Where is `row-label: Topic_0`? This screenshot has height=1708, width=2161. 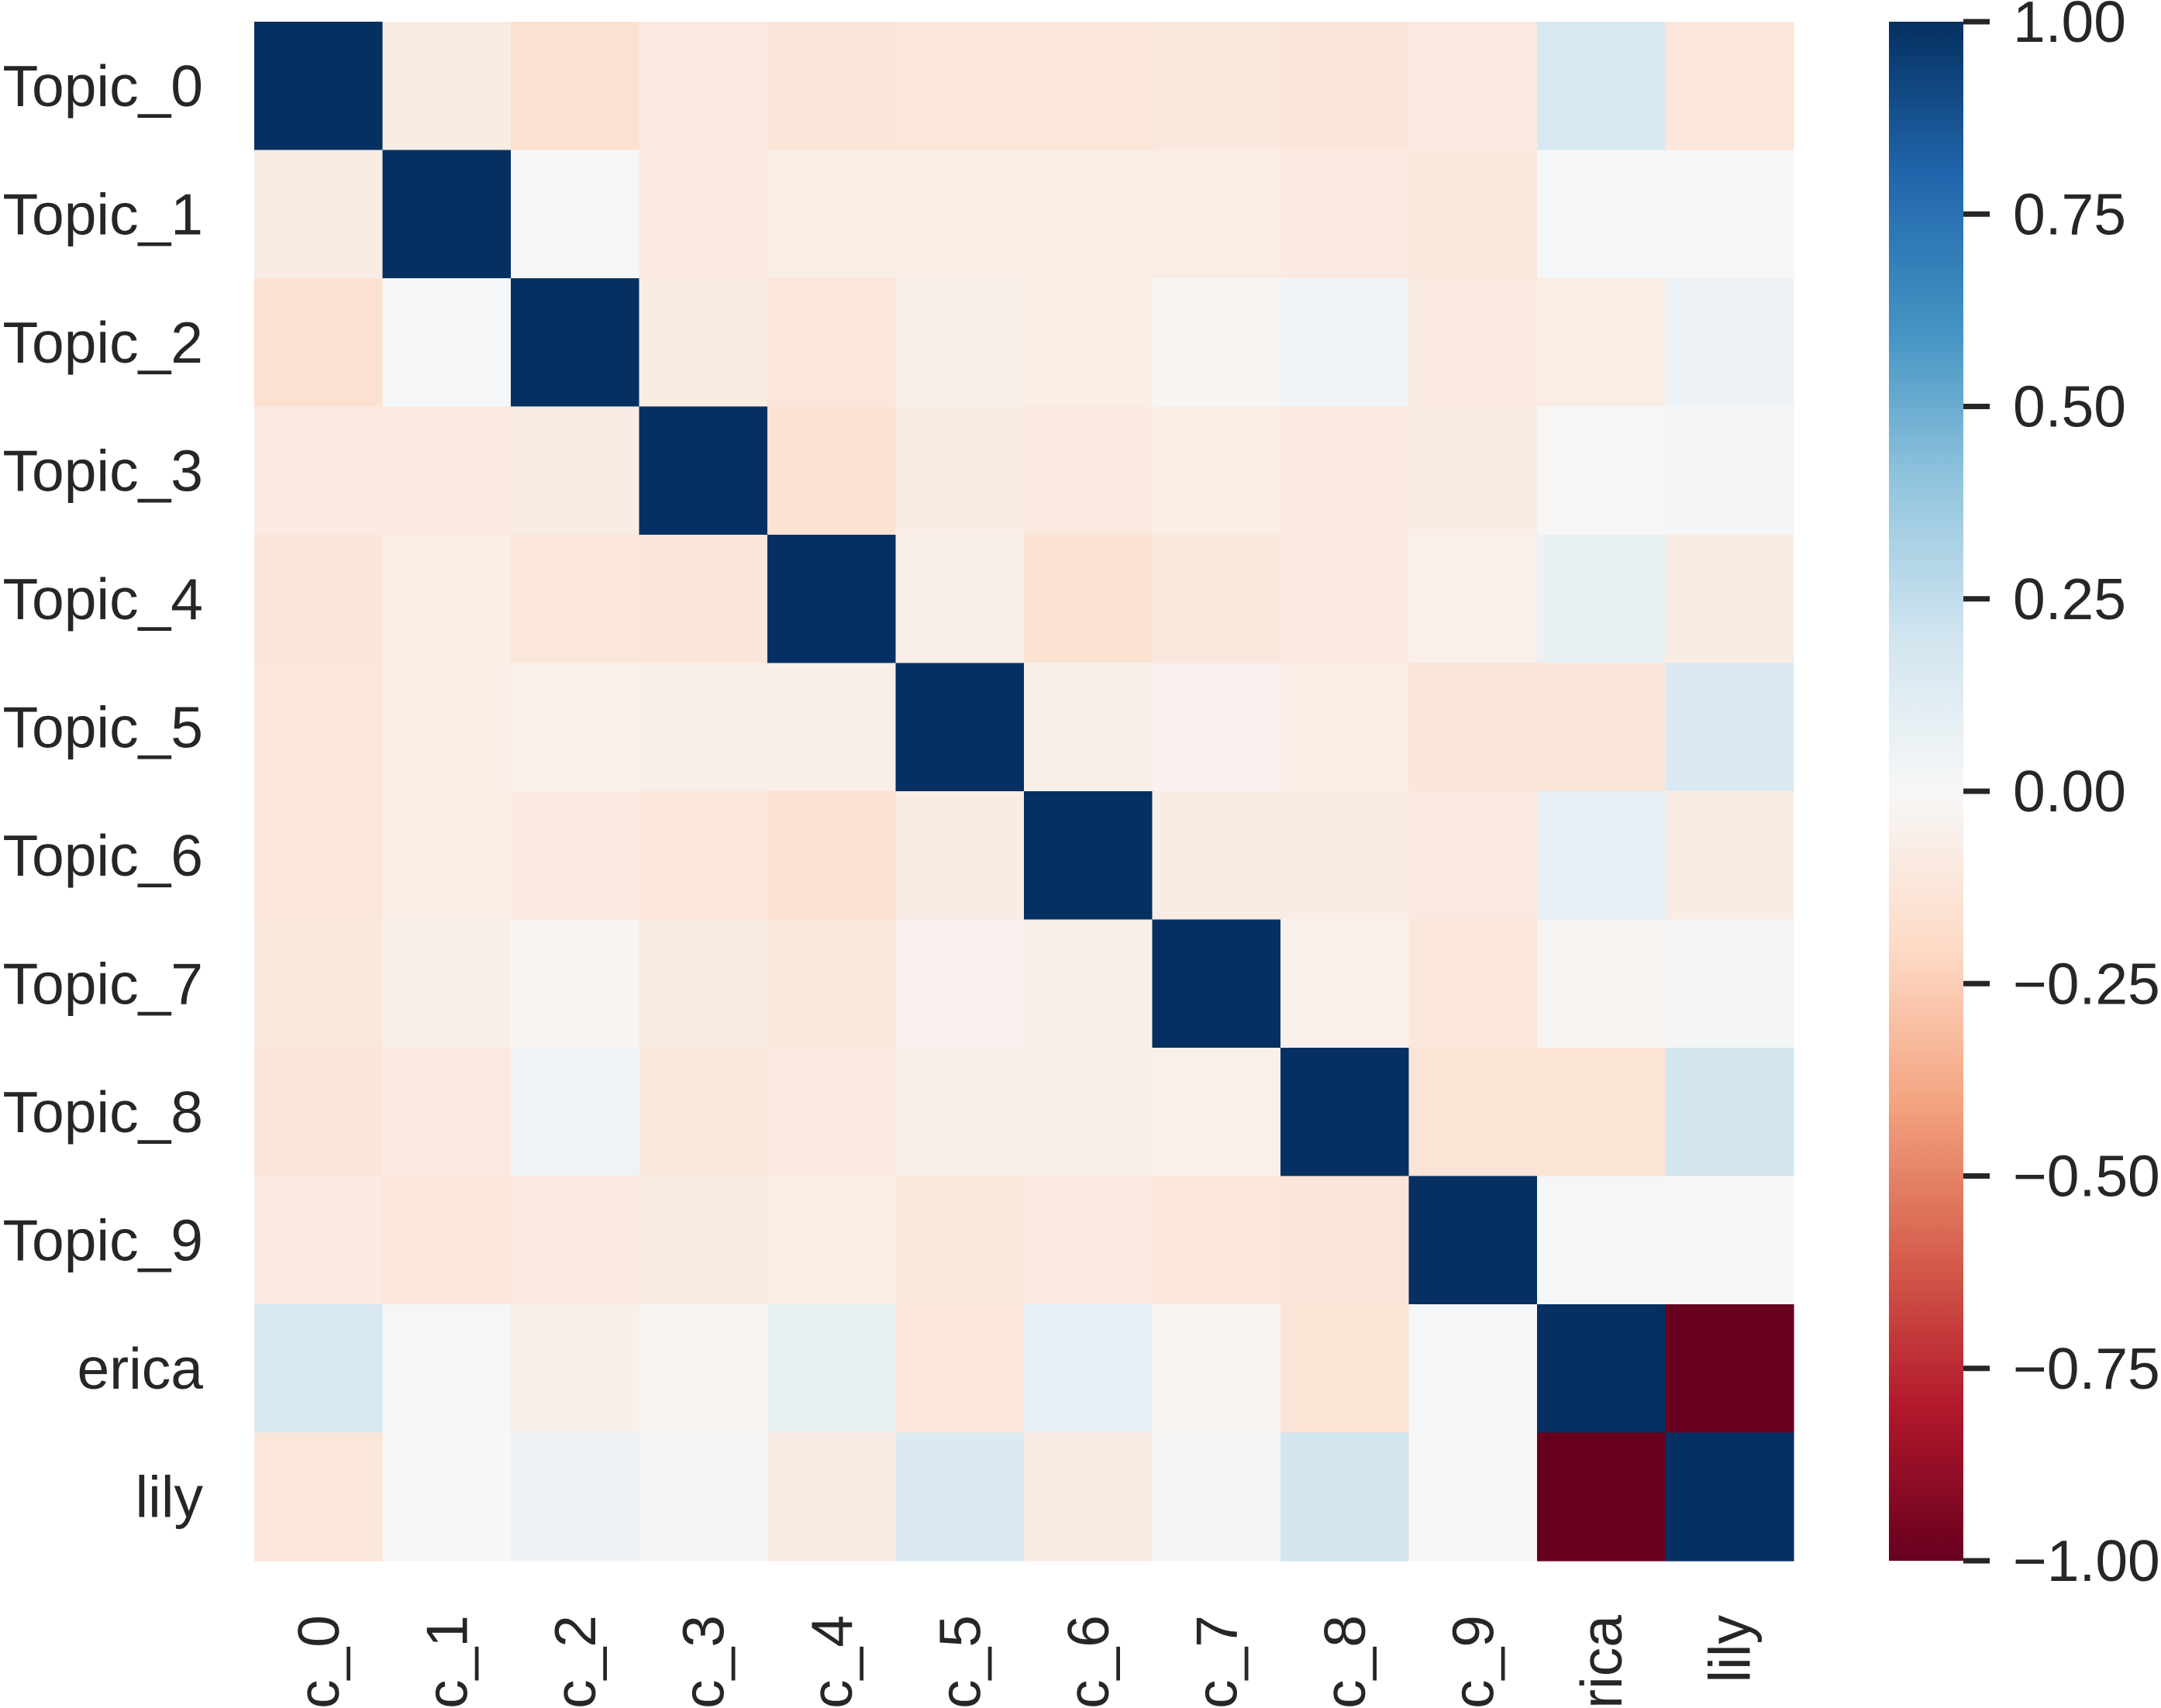 row-label: Topic_0 is located at coordinates (102, 86).